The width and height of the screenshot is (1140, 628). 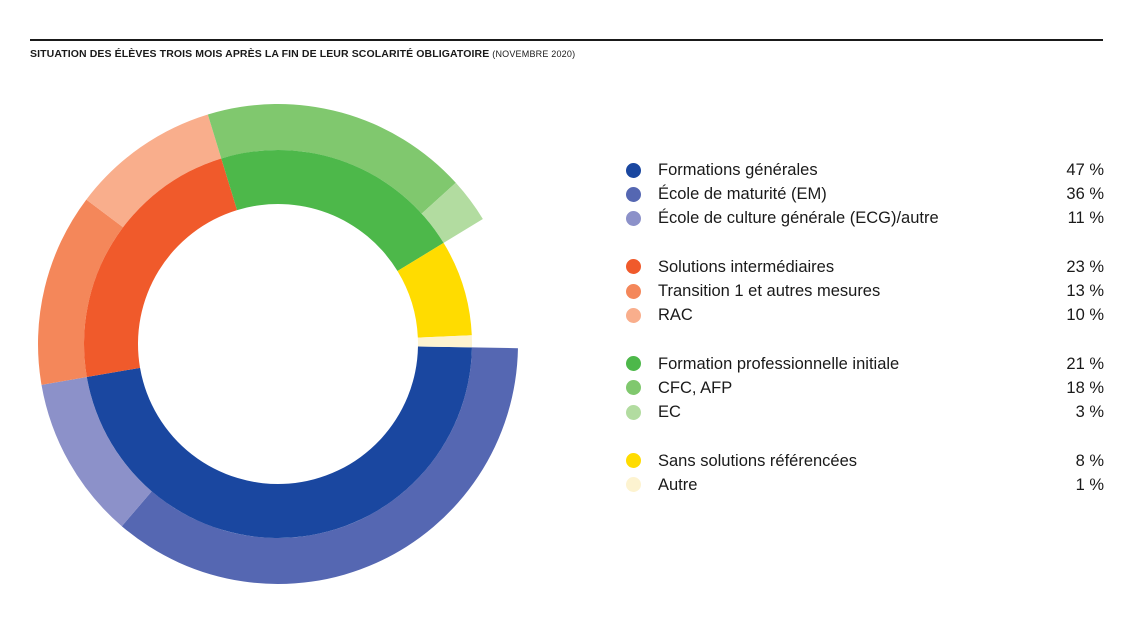 What do you see at coordinates (1089, 412) in the screenshot?
I see `legend-value: 3 %` at bounding box center [1089, 412].